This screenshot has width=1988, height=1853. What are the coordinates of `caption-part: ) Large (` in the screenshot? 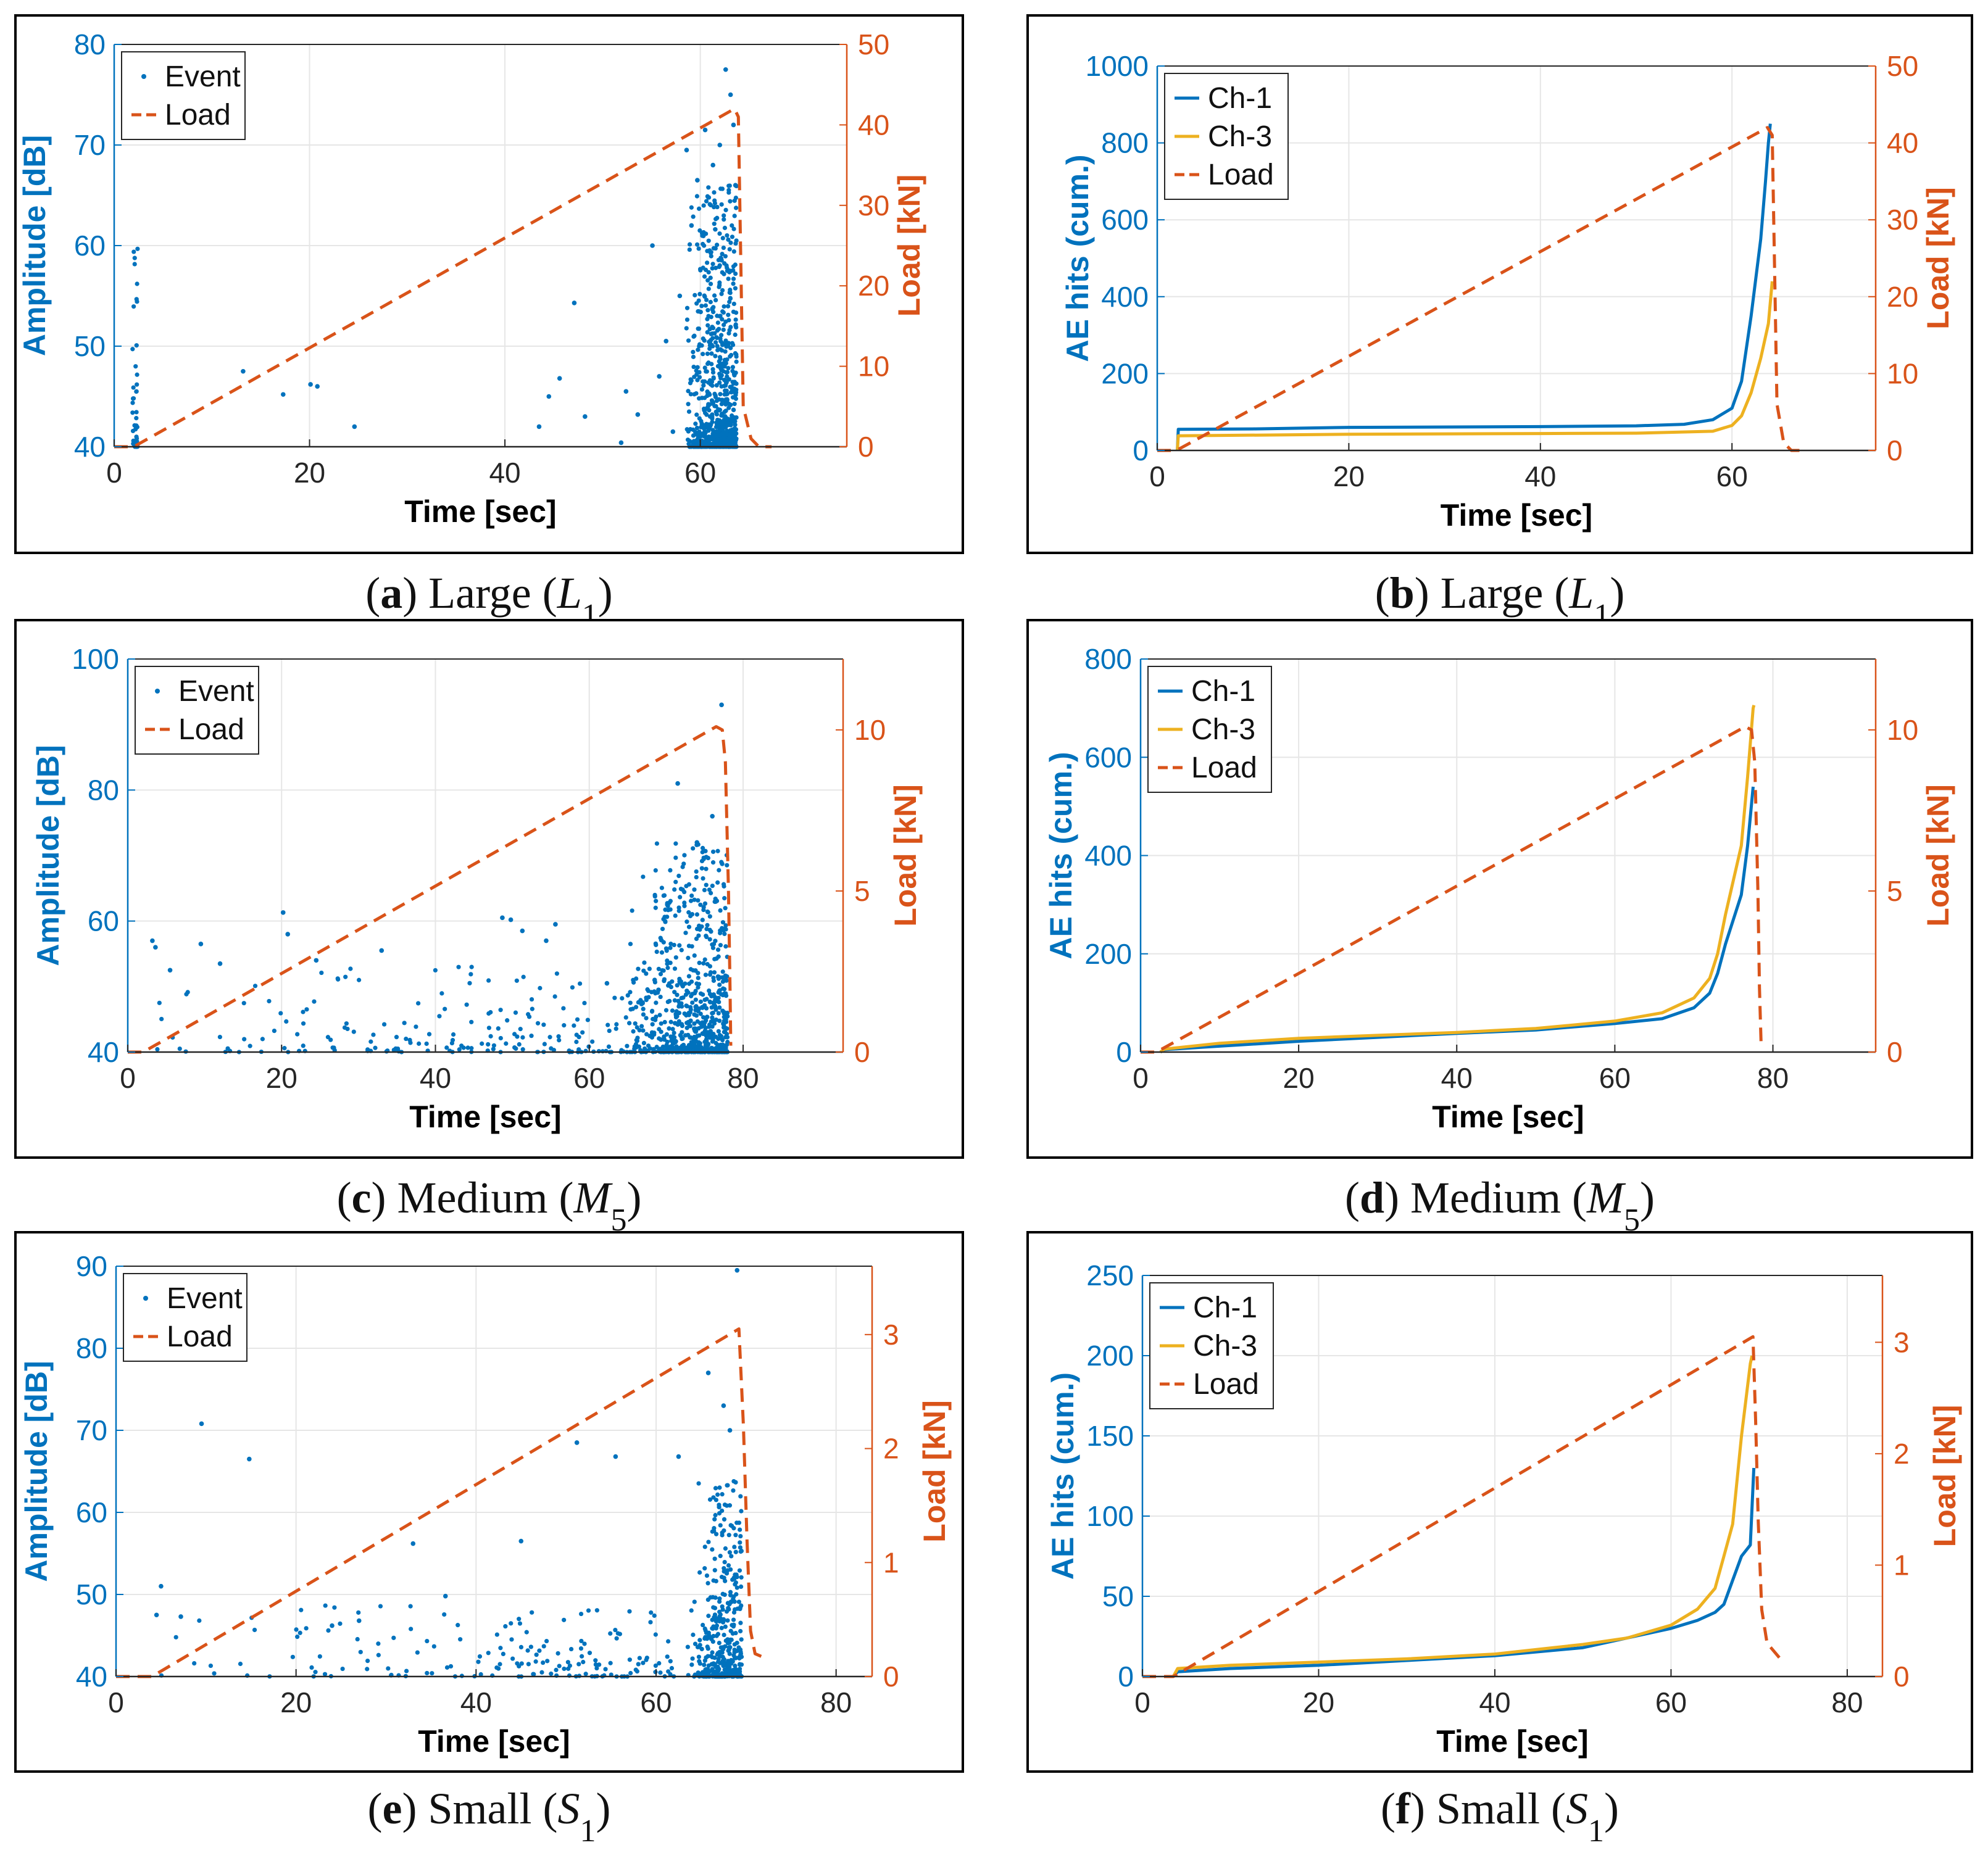 It's located at (1492, 593).